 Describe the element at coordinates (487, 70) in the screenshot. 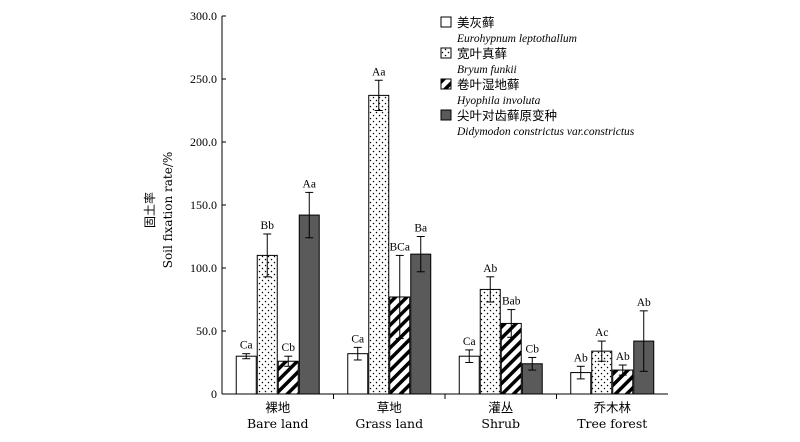

I see `legend-latin-label: Bryum funkii` at that location.